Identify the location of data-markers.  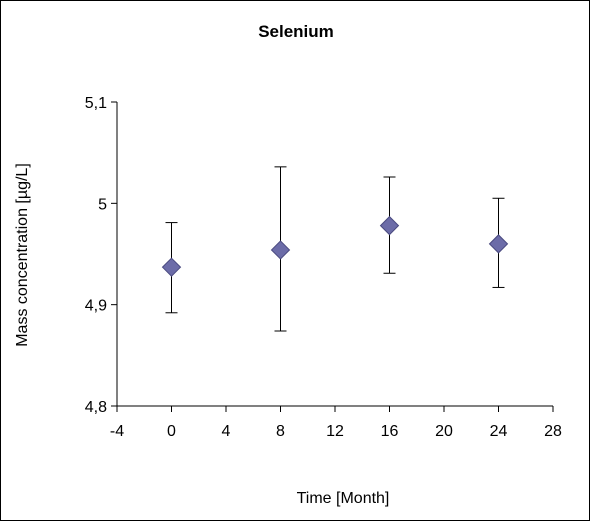
(335, 247).